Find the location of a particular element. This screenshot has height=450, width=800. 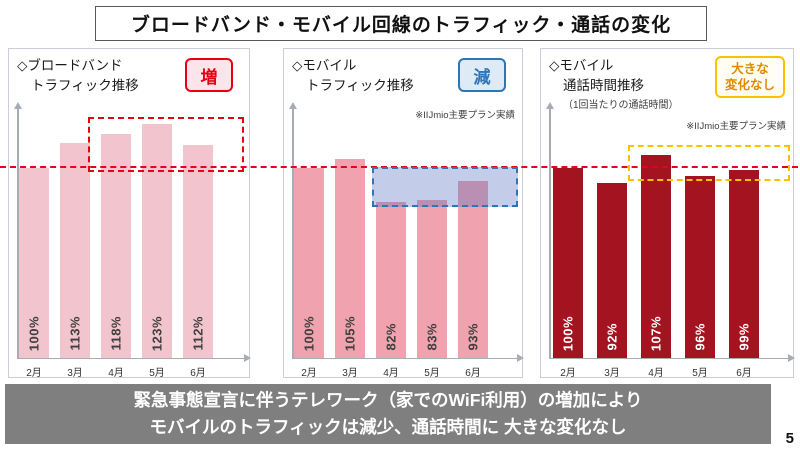

bar: 112% 6月 is located at coordinates (198, 262).